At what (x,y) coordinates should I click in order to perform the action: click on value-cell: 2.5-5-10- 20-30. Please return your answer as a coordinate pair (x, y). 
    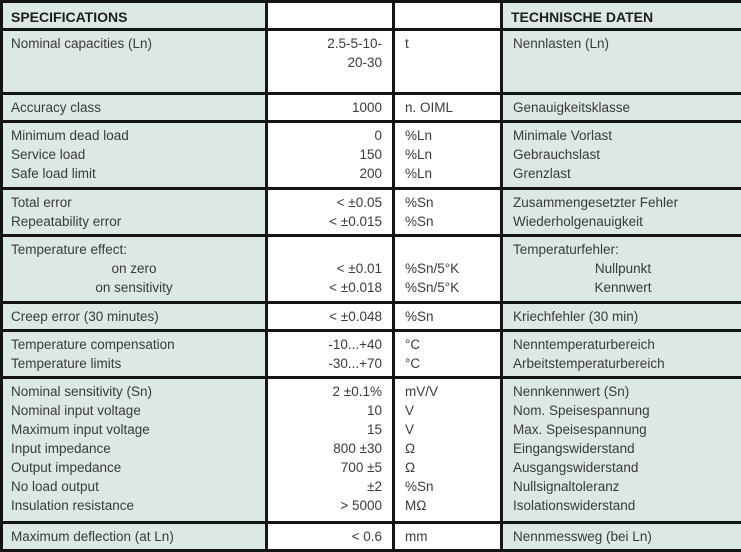
    Looking at the image, I should click on (330, 61).